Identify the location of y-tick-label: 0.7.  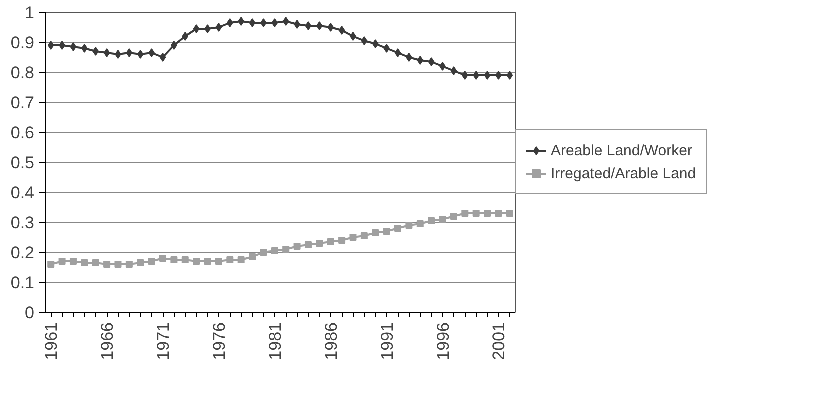
(22, 103).